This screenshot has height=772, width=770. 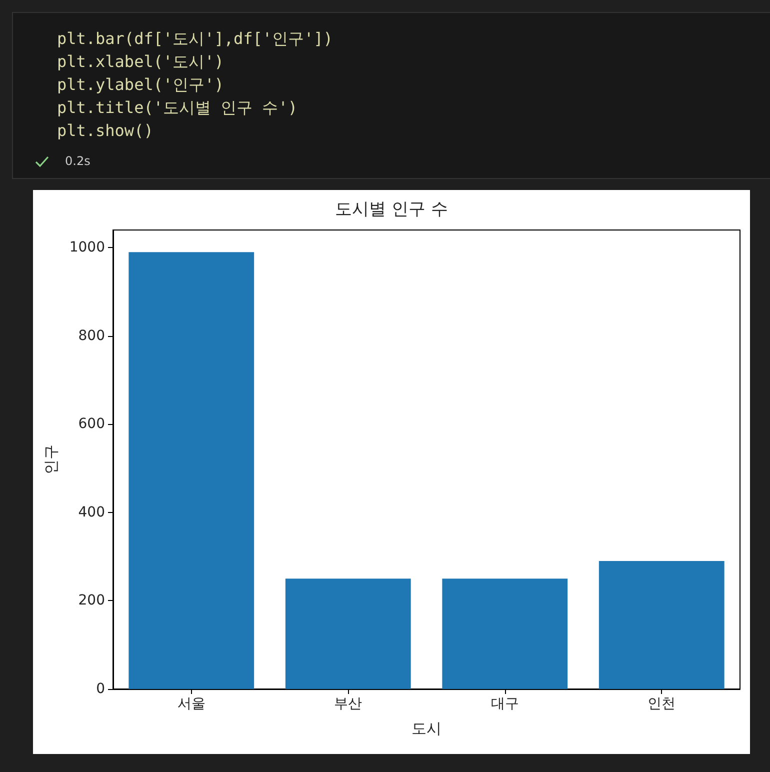 What do you see at coordinates (91, 424) in the screenshot?
I see `y-tick-label: 600` at bounding box center [91, 424].